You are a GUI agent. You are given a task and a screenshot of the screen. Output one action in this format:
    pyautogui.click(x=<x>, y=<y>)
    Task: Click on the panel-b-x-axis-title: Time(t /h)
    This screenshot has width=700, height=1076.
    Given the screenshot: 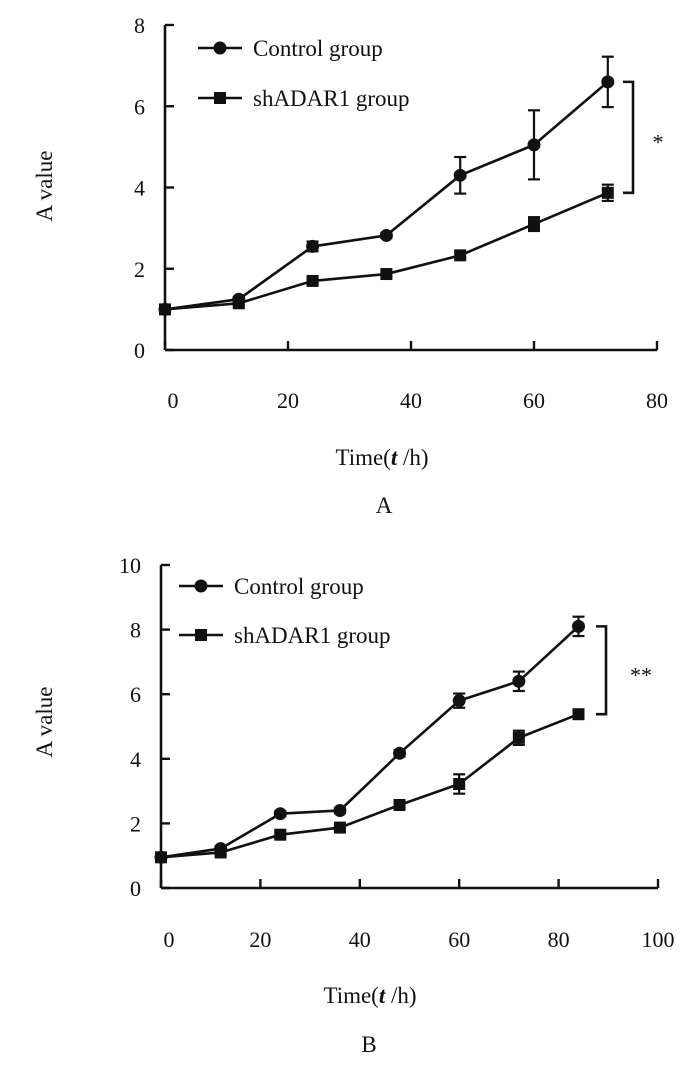 What is the action you would take?
    pyautogui.click(x=369, y=995)
    